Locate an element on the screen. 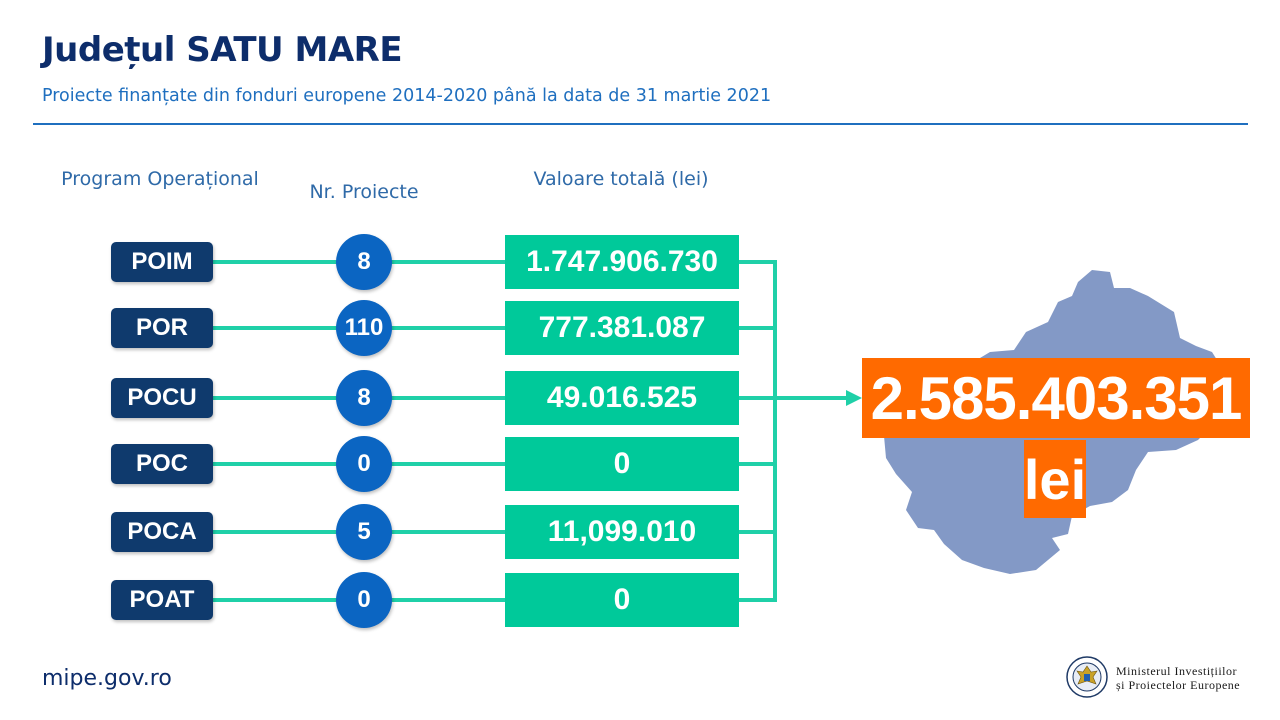 The height and width of the screenshot is (720, 1280). website-link: mipe.gov.ro is located at coordinates (107, 678).